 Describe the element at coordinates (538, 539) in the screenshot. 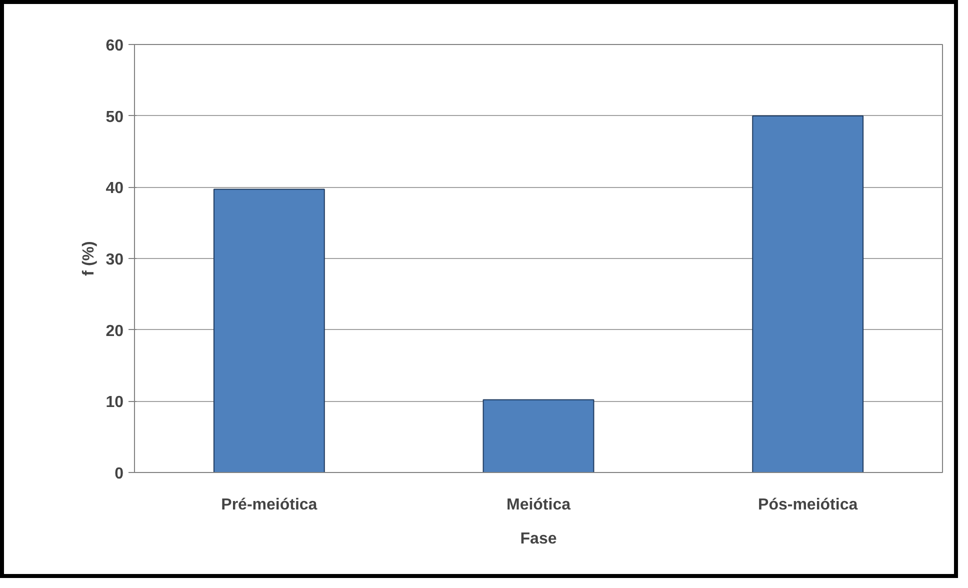

I see `x-axis-title: Fase` at that location.